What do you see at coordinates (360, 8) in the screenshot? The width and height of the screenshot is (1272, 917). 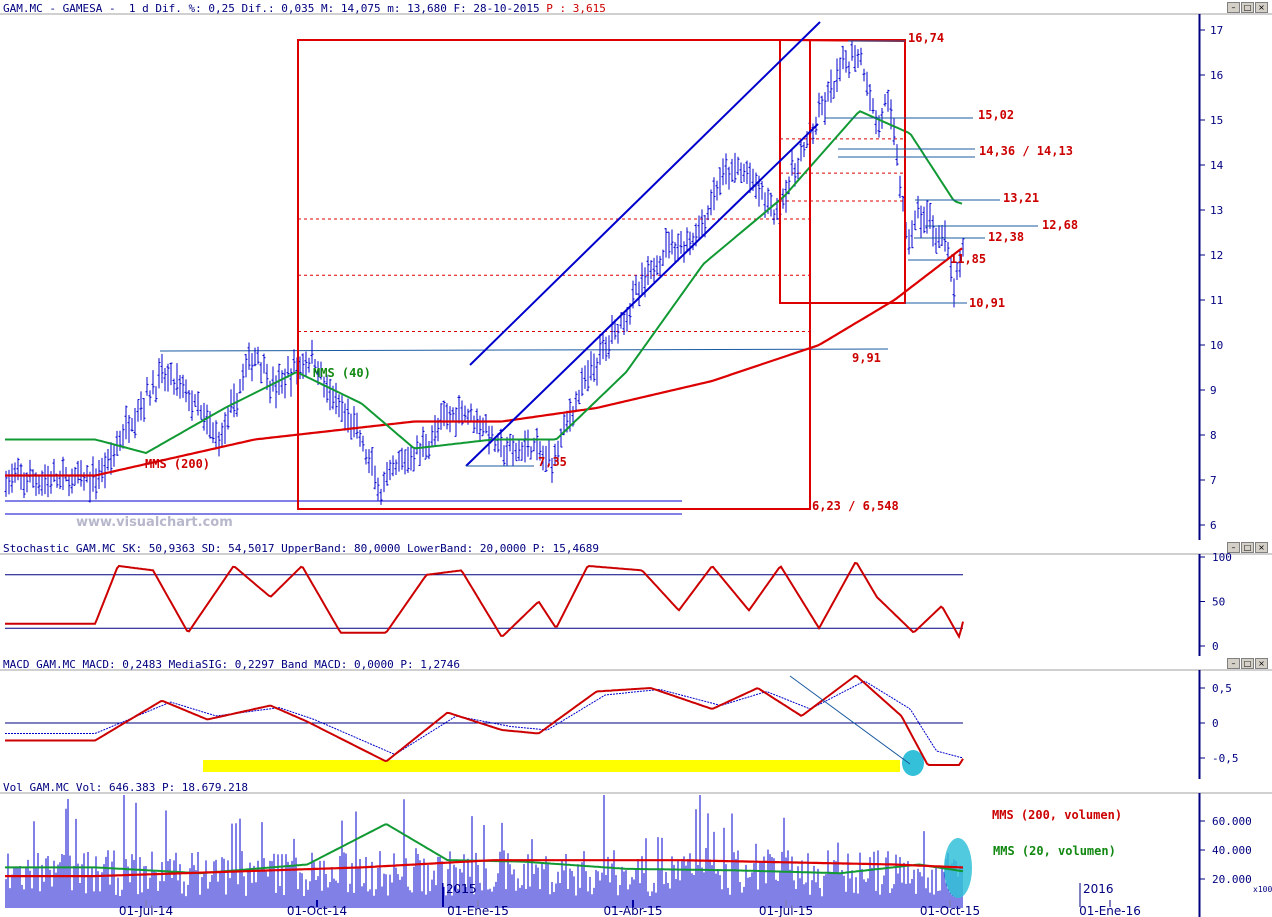 I see `header-max: 14,075` at bounding box center [360, 8].